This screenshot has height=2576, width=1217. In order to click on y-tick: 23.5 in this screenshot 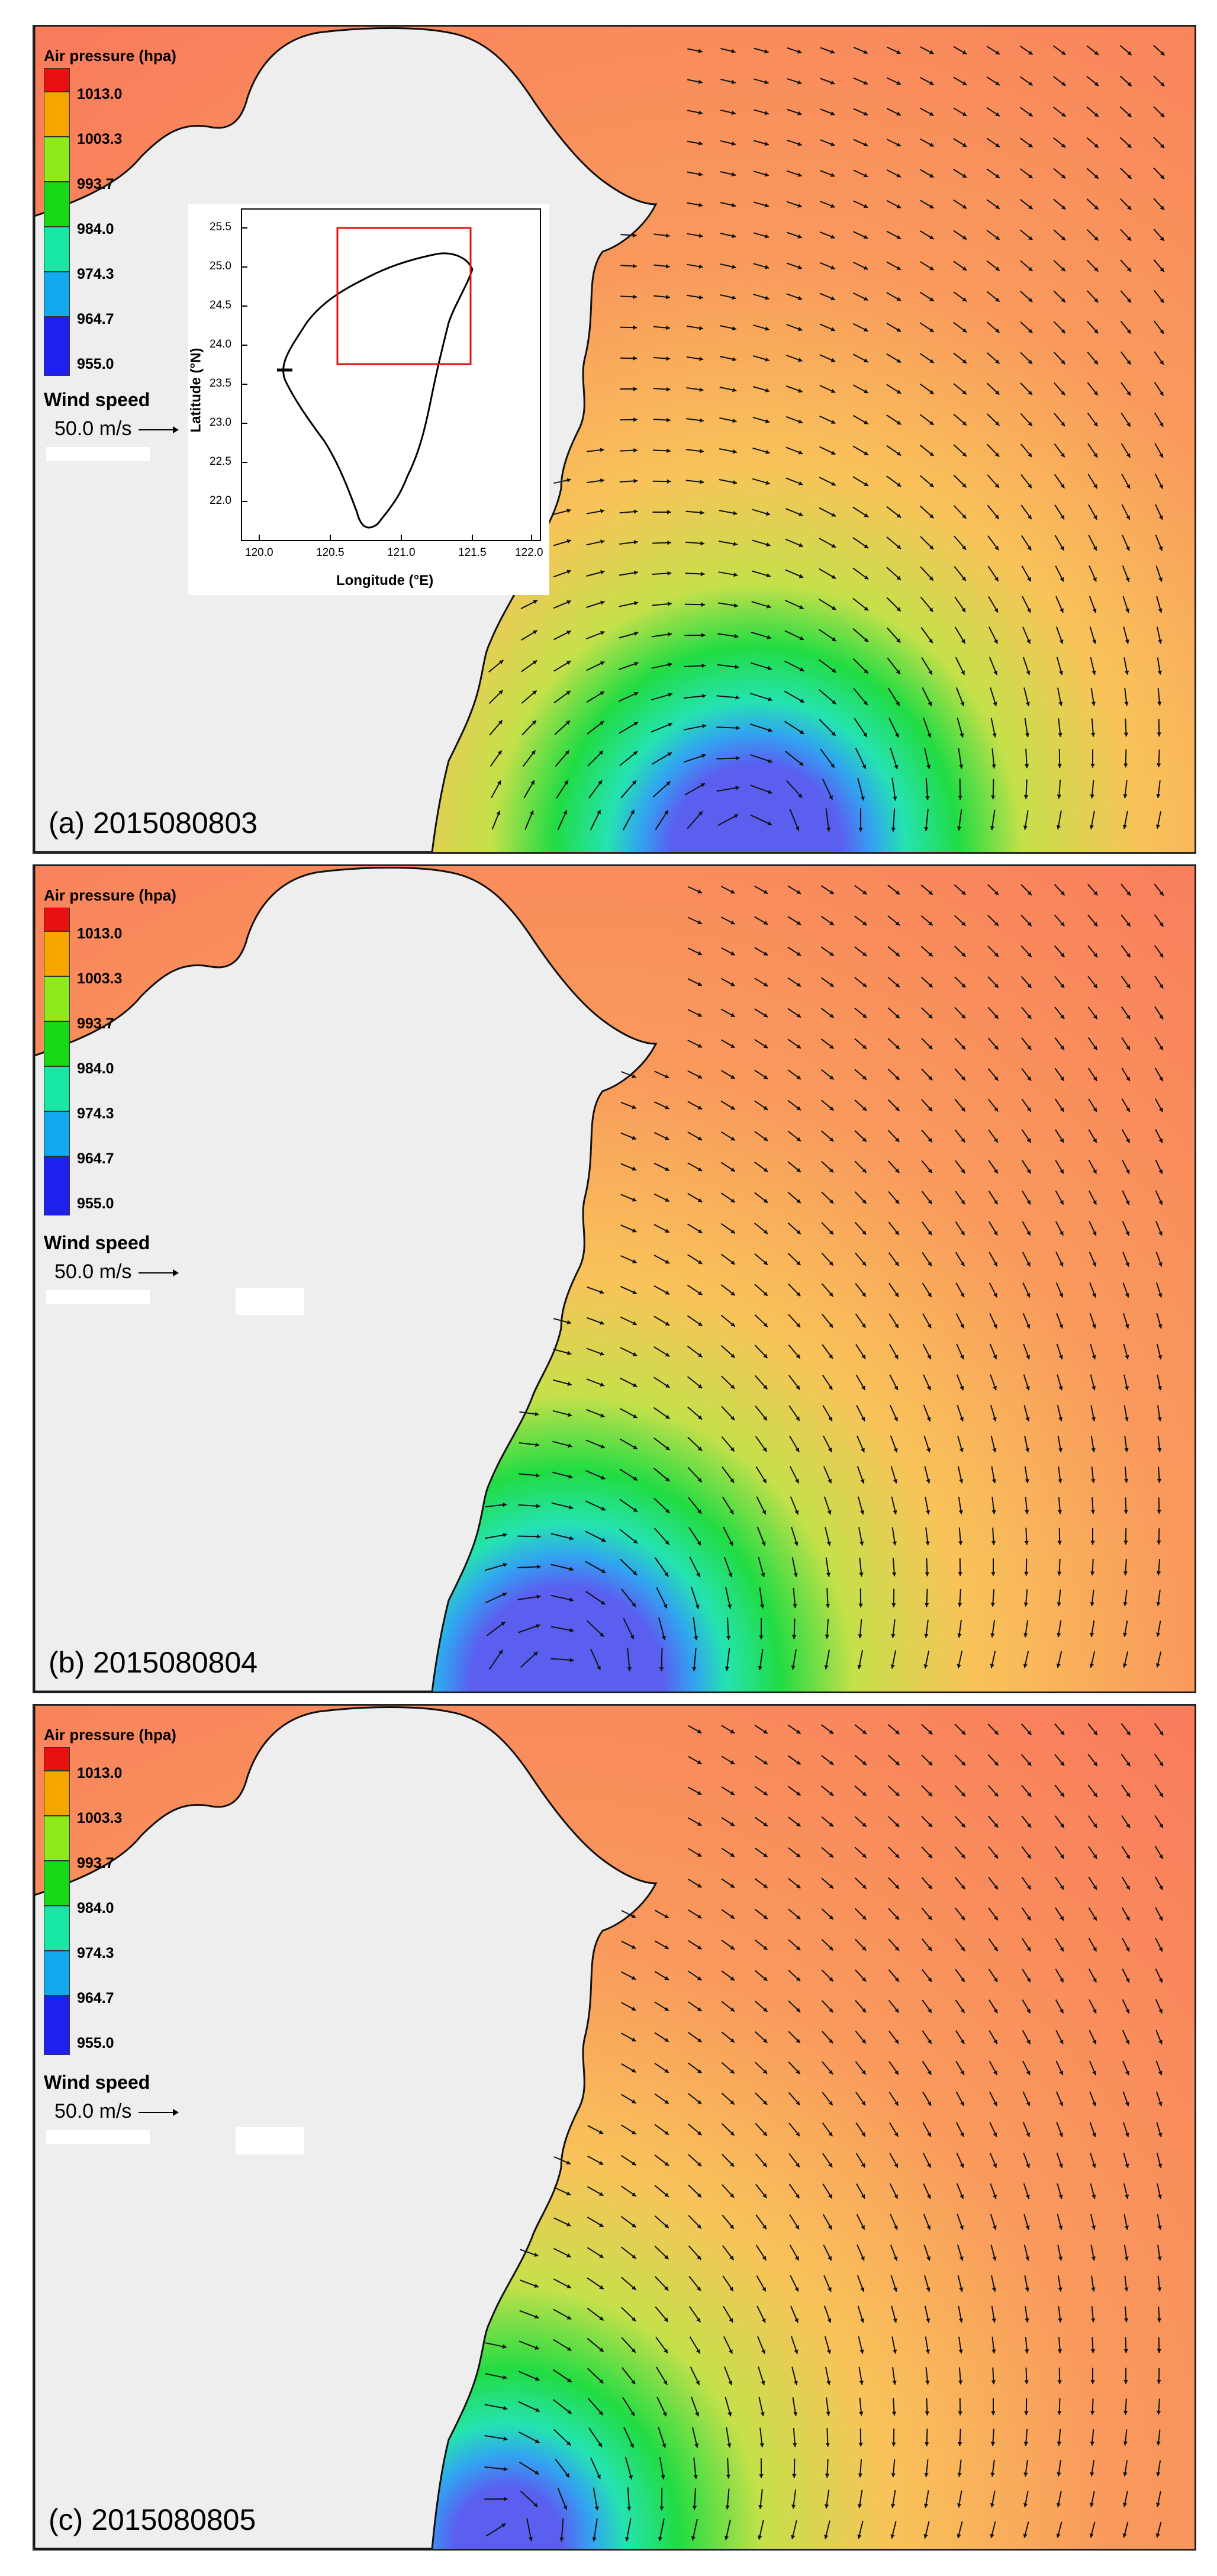, I will do `click(221, 384)`.